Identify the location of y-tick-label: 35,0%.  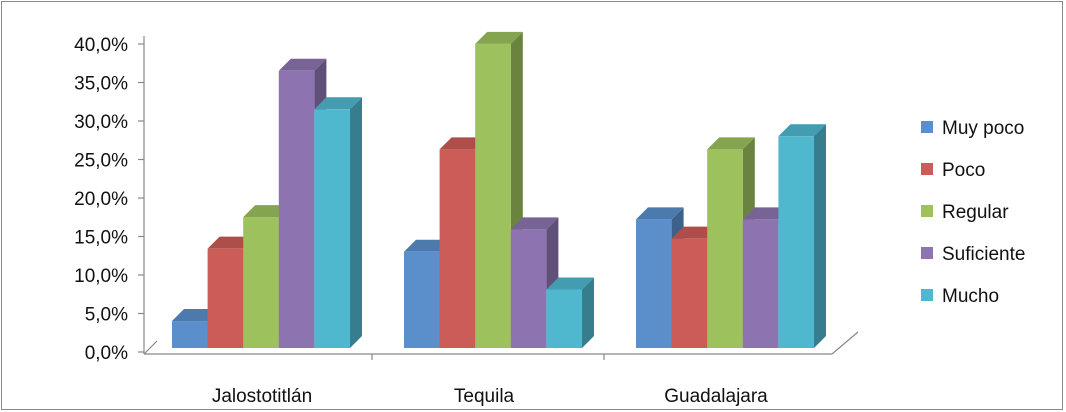
(101, 84).